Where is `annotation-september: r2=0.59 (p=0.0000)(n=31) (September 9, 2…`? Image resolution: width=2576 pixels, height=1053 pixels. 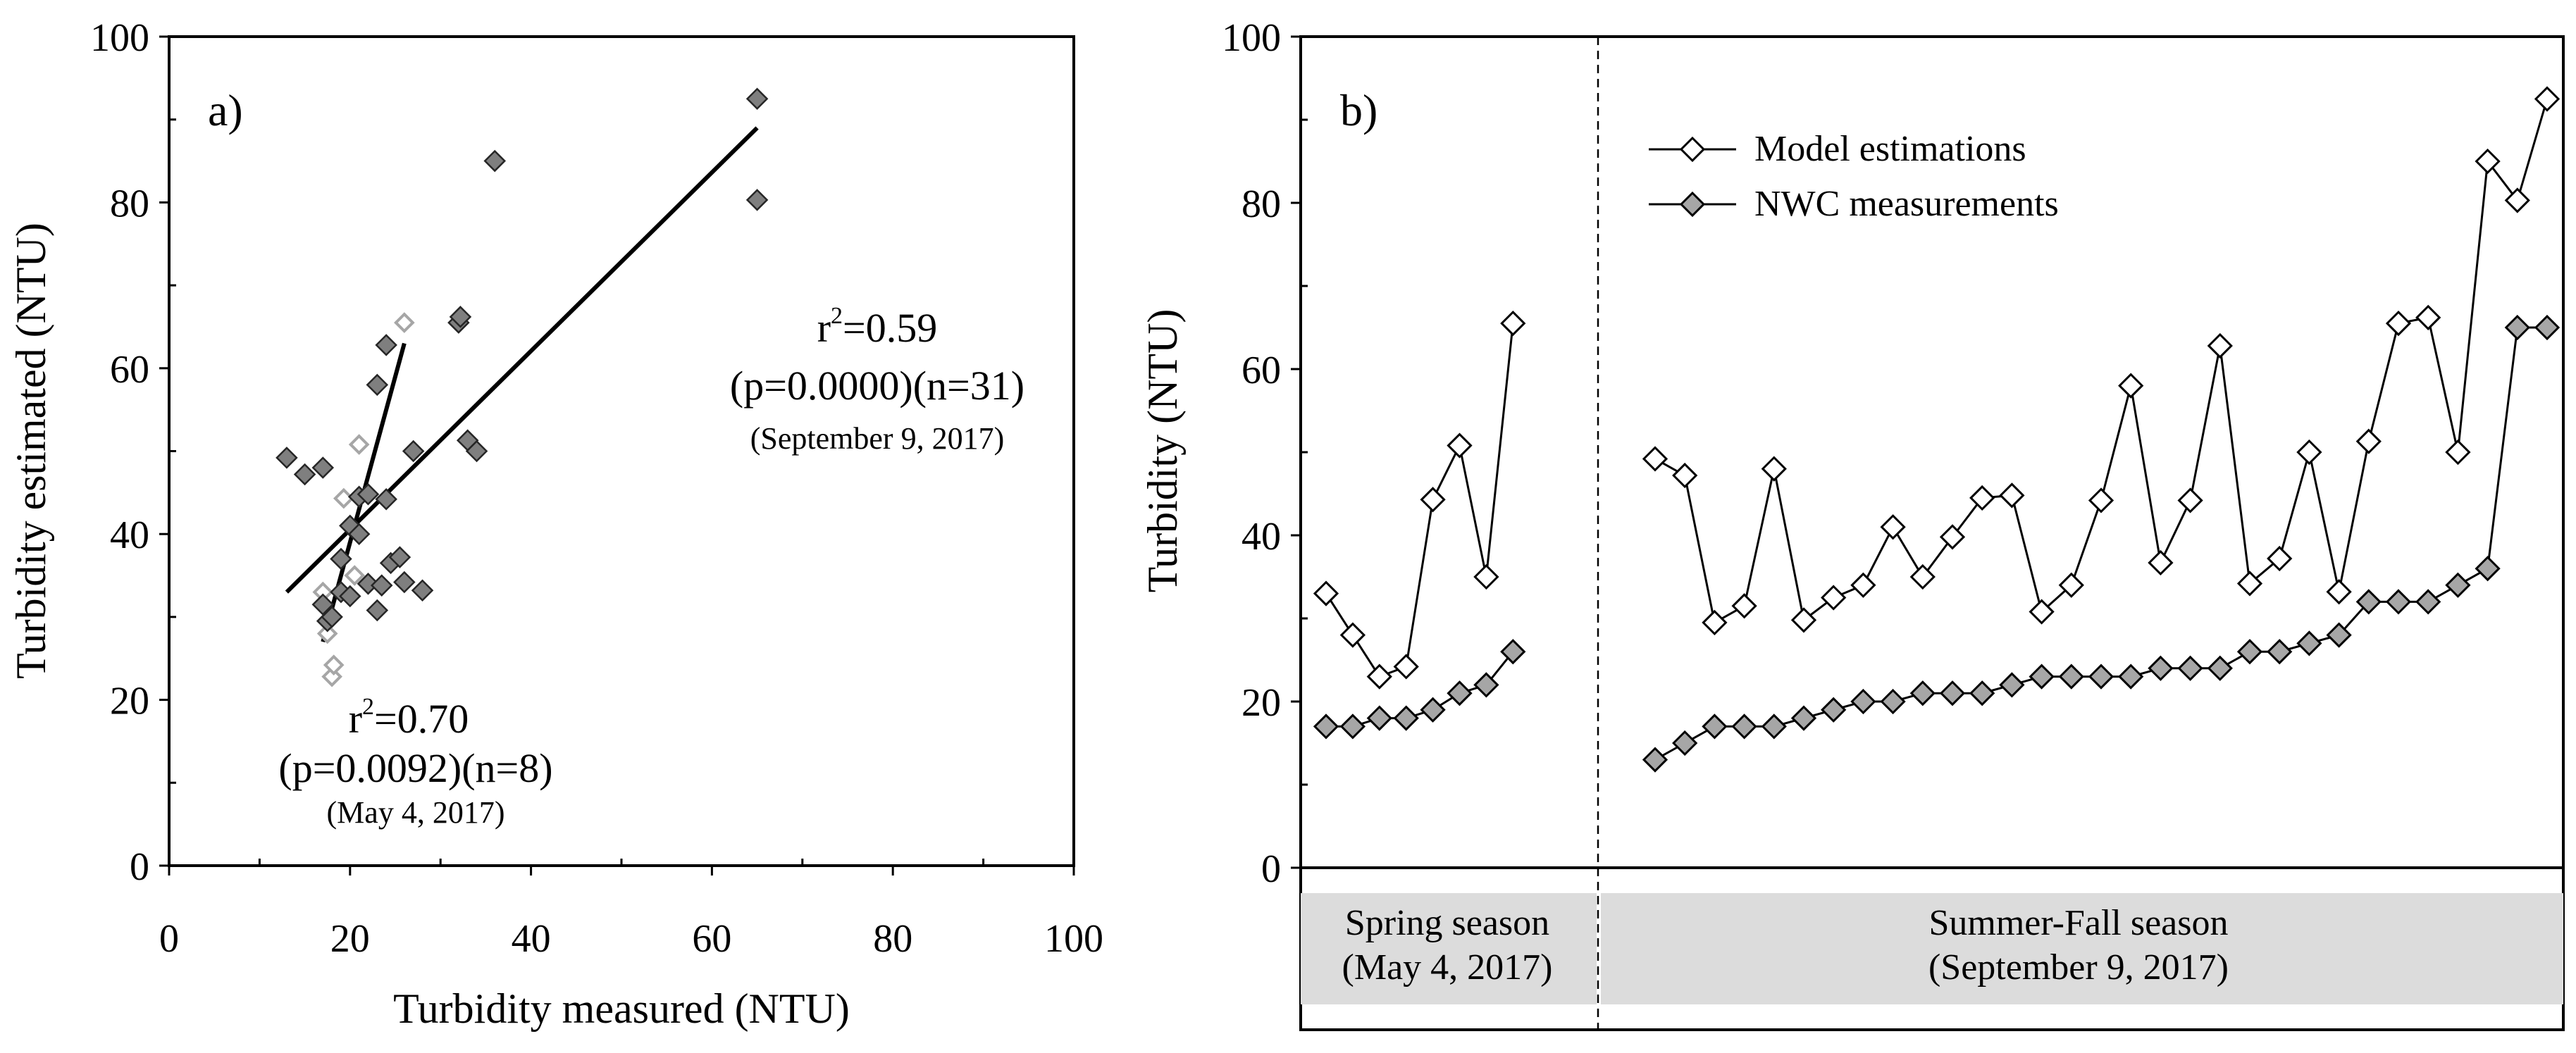
annotation-september: r2=0.59 (p=0.0000)(n=31) (September 9, 2… is located at coordinates (877, 379).